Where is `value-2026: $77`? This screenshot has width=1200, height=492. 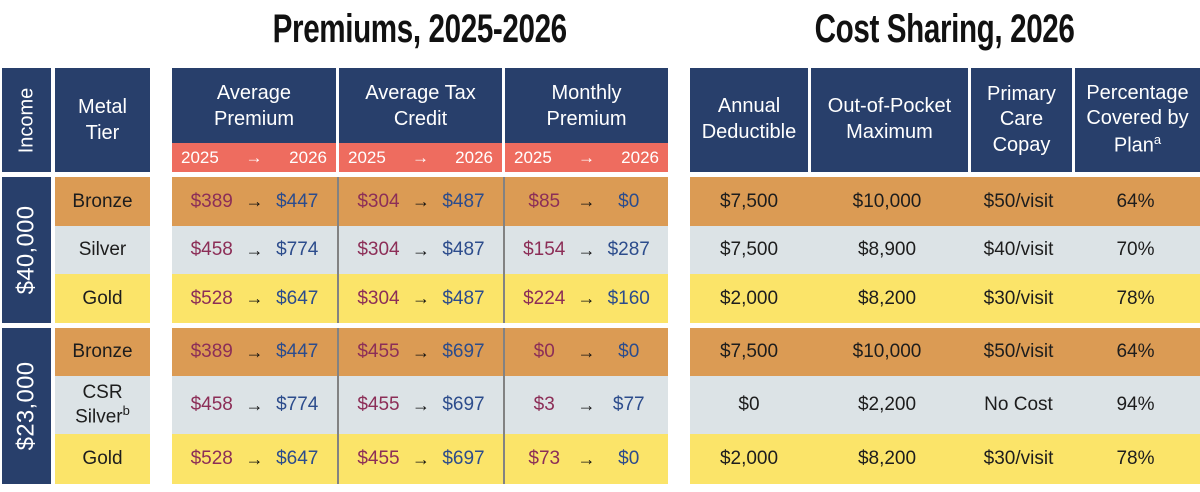
value-2026: $77 is located at coordinates (628, 404).